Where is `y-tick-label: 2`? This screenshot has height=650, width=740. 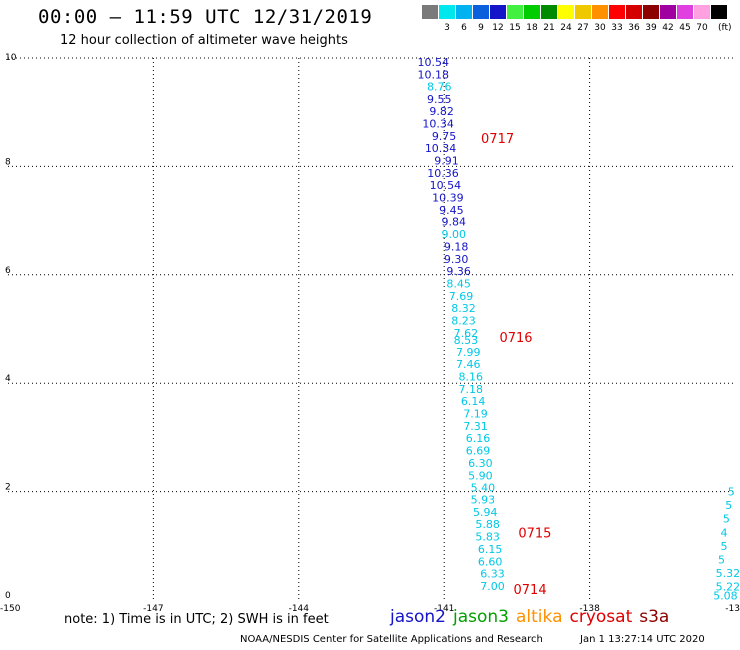 y-tick-label: 2 is located at coordinates (8, 488).